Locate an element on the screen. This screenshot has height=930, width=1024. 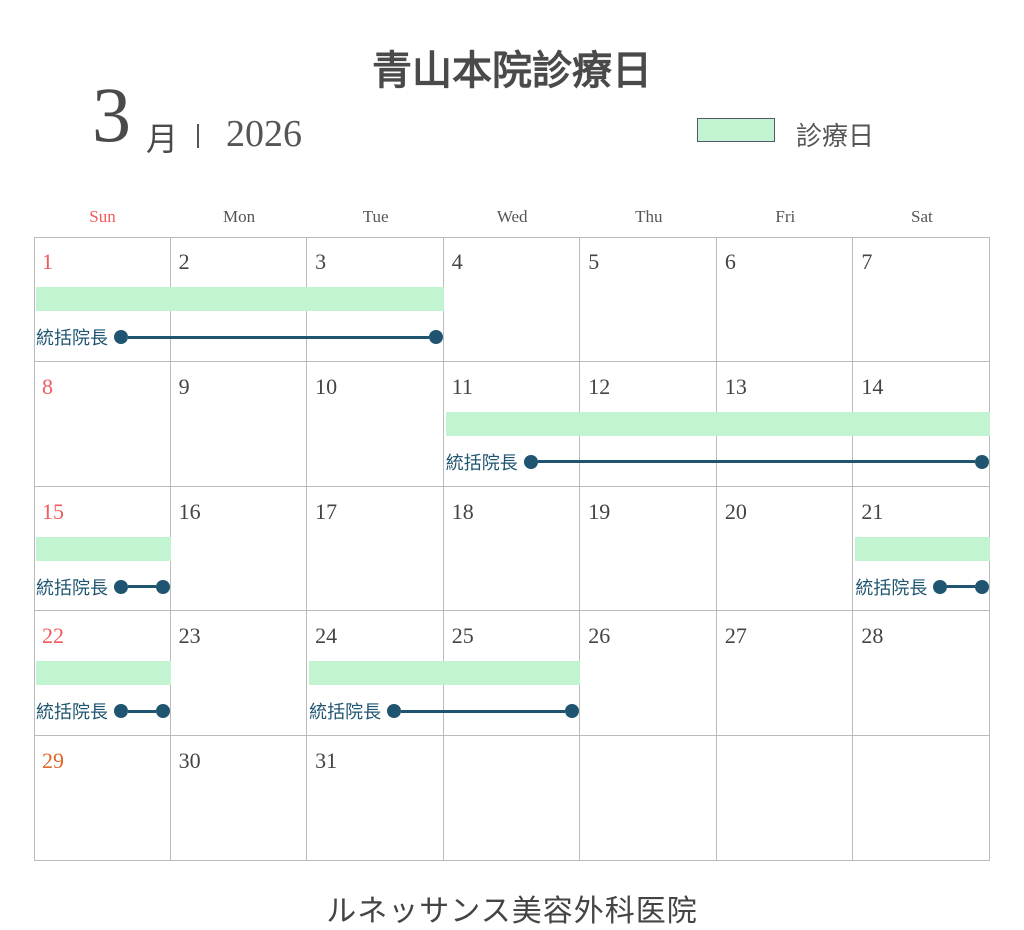
day-number: 29 is located at coordinates (53, 761).